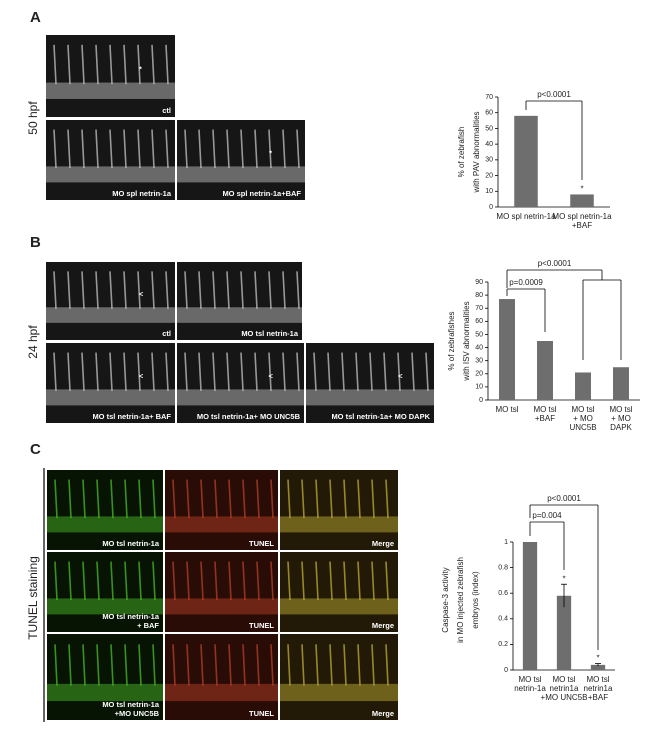  What do you see at coordinates (526, 282) in the screenshot?
I see `significance-label: p=0.0009` at bounding box center [526, 282].